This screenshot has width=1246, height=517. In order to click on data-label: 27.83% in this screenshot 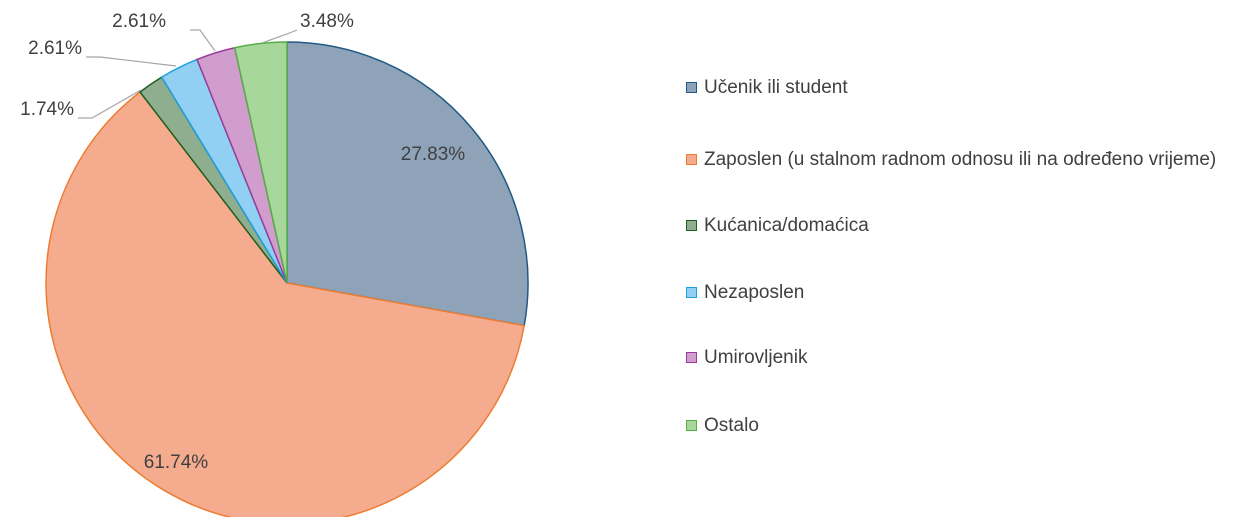, I will do `click(433, 154)`.